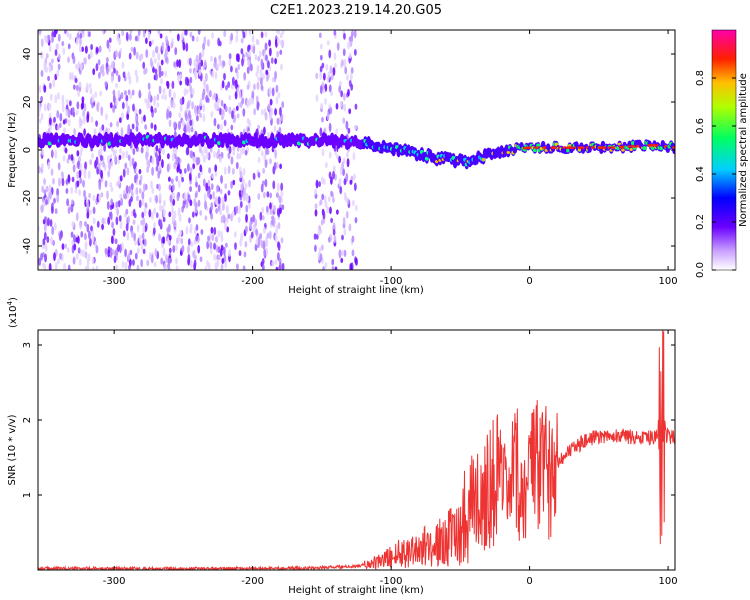  What do you see at coordinates (356, 590) in the screenshot?
I see `snr-x-label: Height of straight line (km)` at bounding box center [356, 590].